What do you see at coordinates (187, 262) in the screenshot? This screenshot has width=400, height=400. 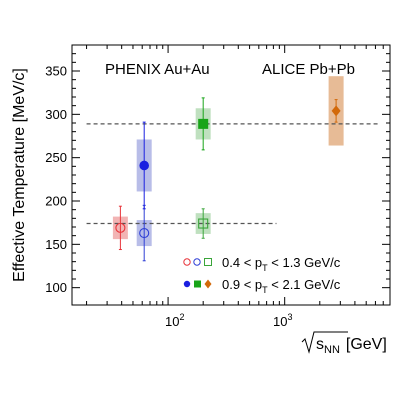 I see `legend-red-open-circle` at bounding box center [187, 262].